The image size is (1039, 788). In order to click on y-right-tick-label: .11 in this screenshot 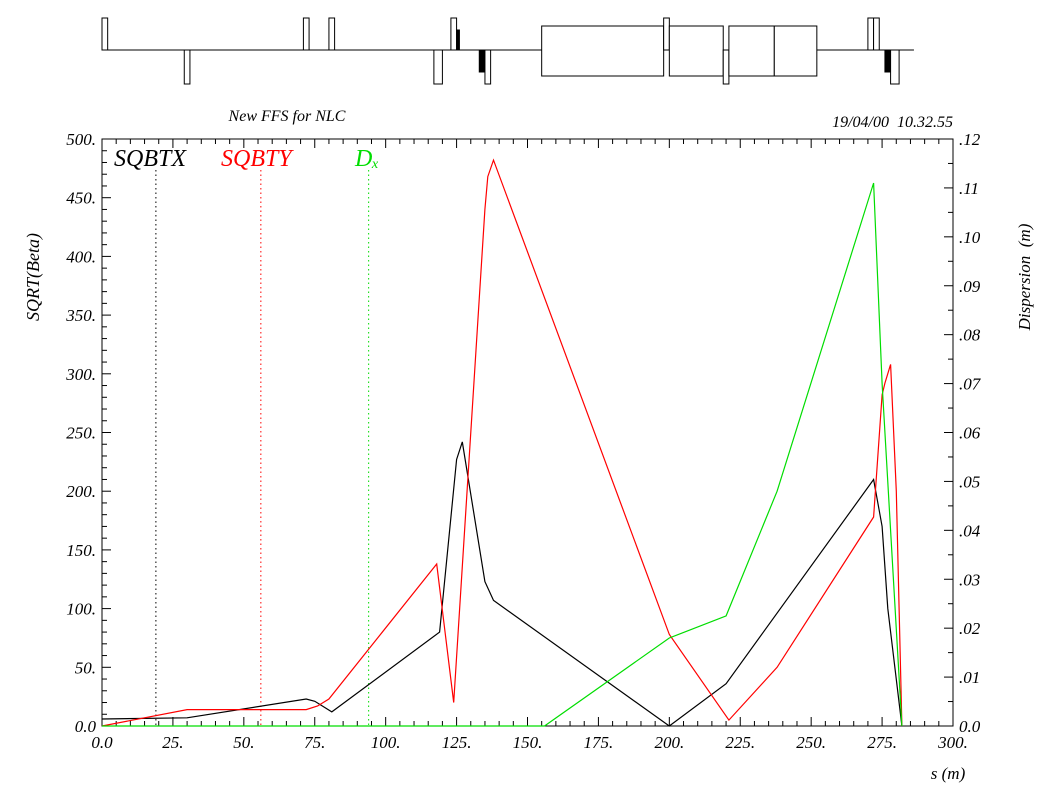, I will do `click(969, 188)`.